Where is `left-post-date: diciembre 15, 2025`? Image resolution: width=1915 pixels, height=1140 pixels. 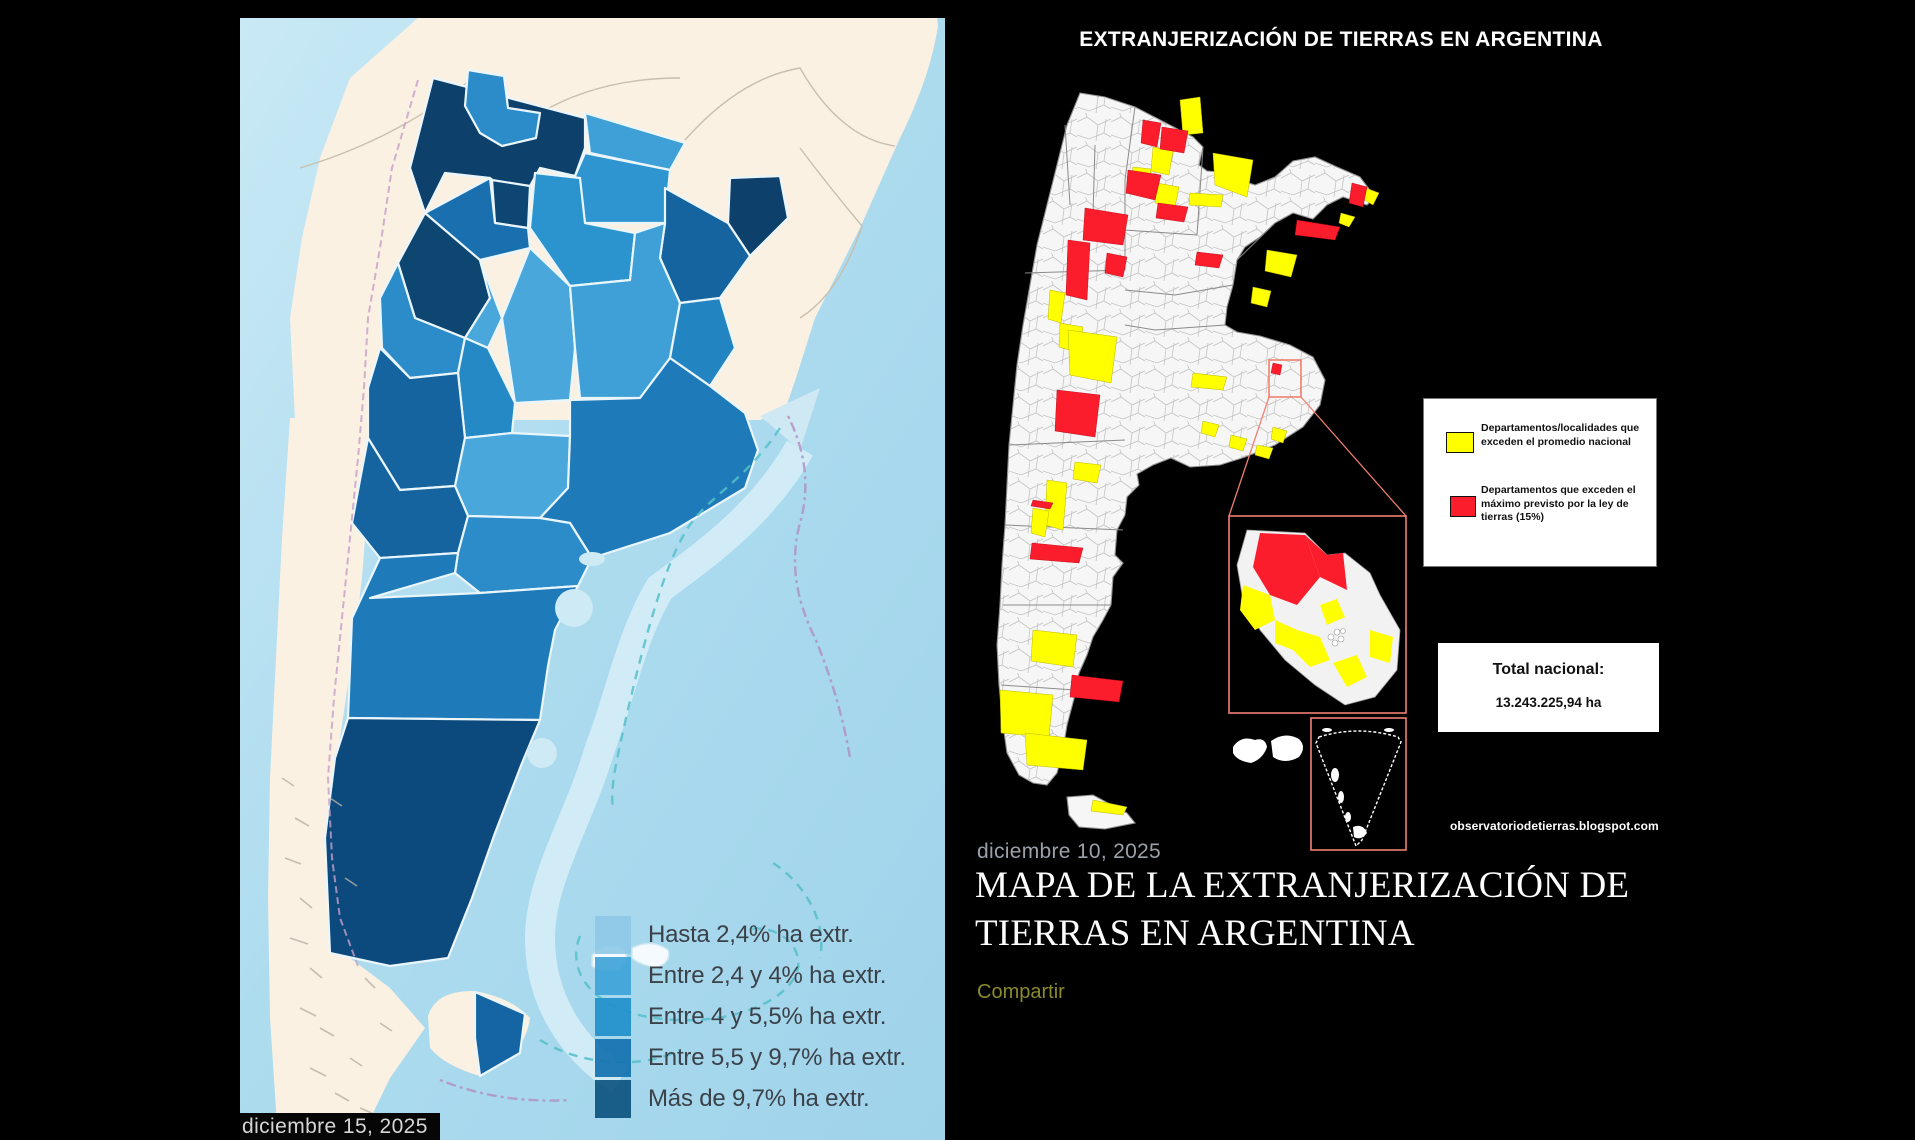 left-post-date: diciembre 15, 2025 is located at coordinates (335, 1126).